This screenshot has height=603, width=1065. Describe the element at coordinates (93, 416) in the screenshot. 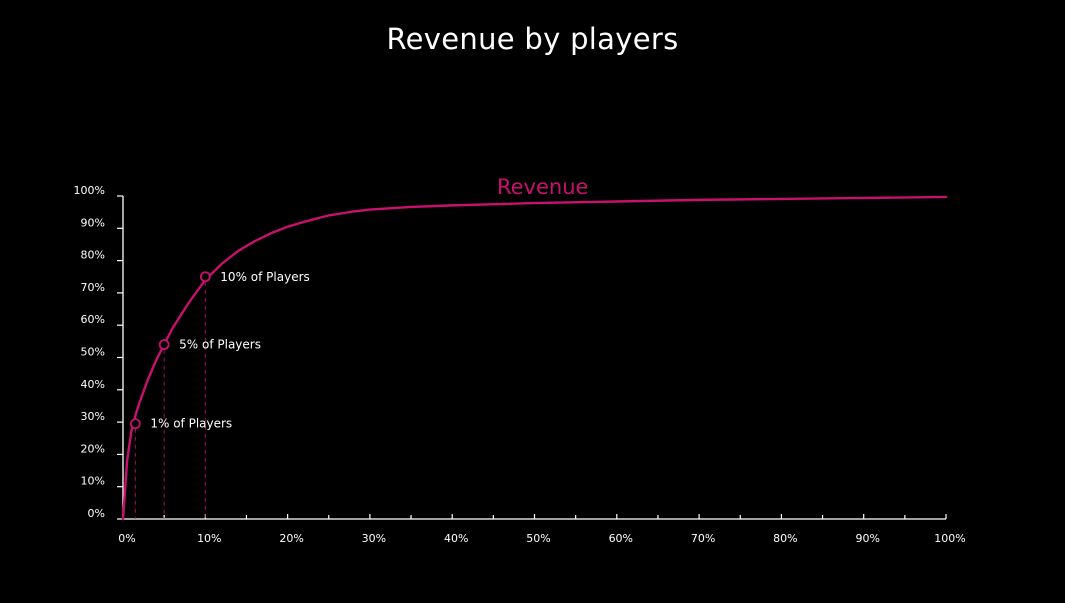

I see `y-tick-label: 30%` at that location.